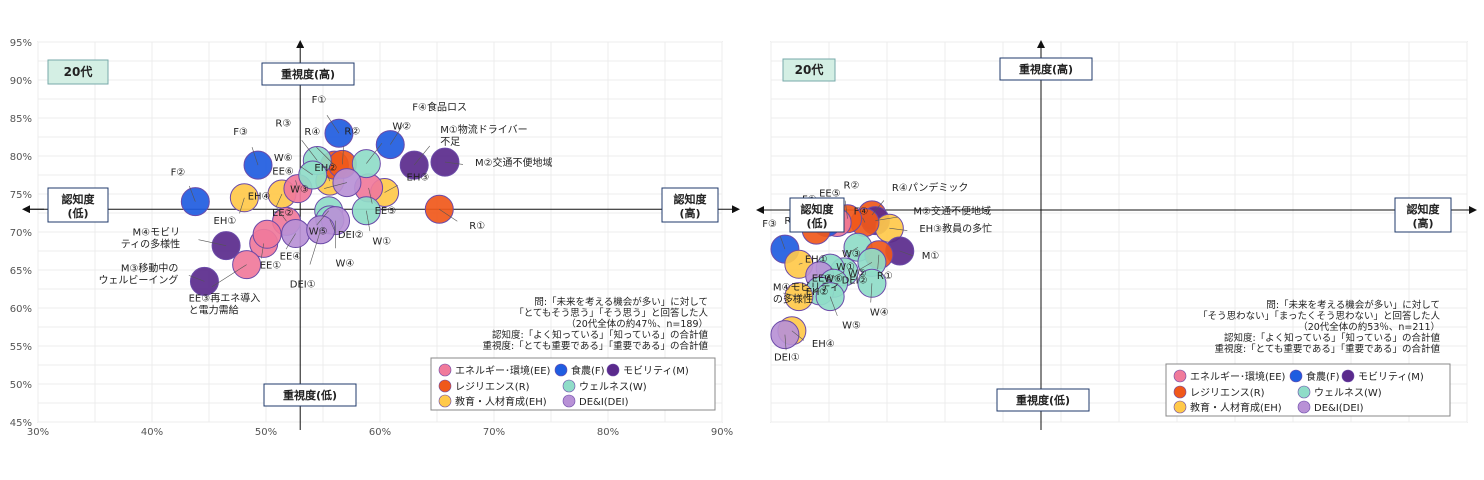  What do you see at coordinates (266, 432) in the screenshot?
I see `x-tick-label: 50%` at bounding box center [266, 432].